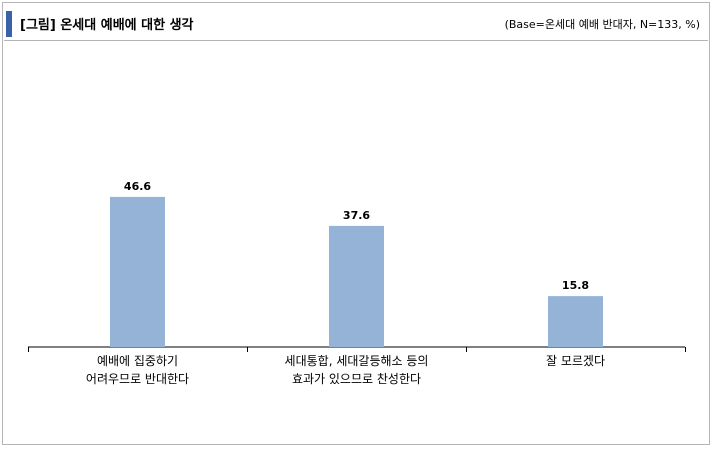 This screenshot has height=449, width=714. Describe the element at coordinates (107, 25) in the screenshot. I see `chart-title: [그림] 온세대 예배에 대한 생각` at that location.